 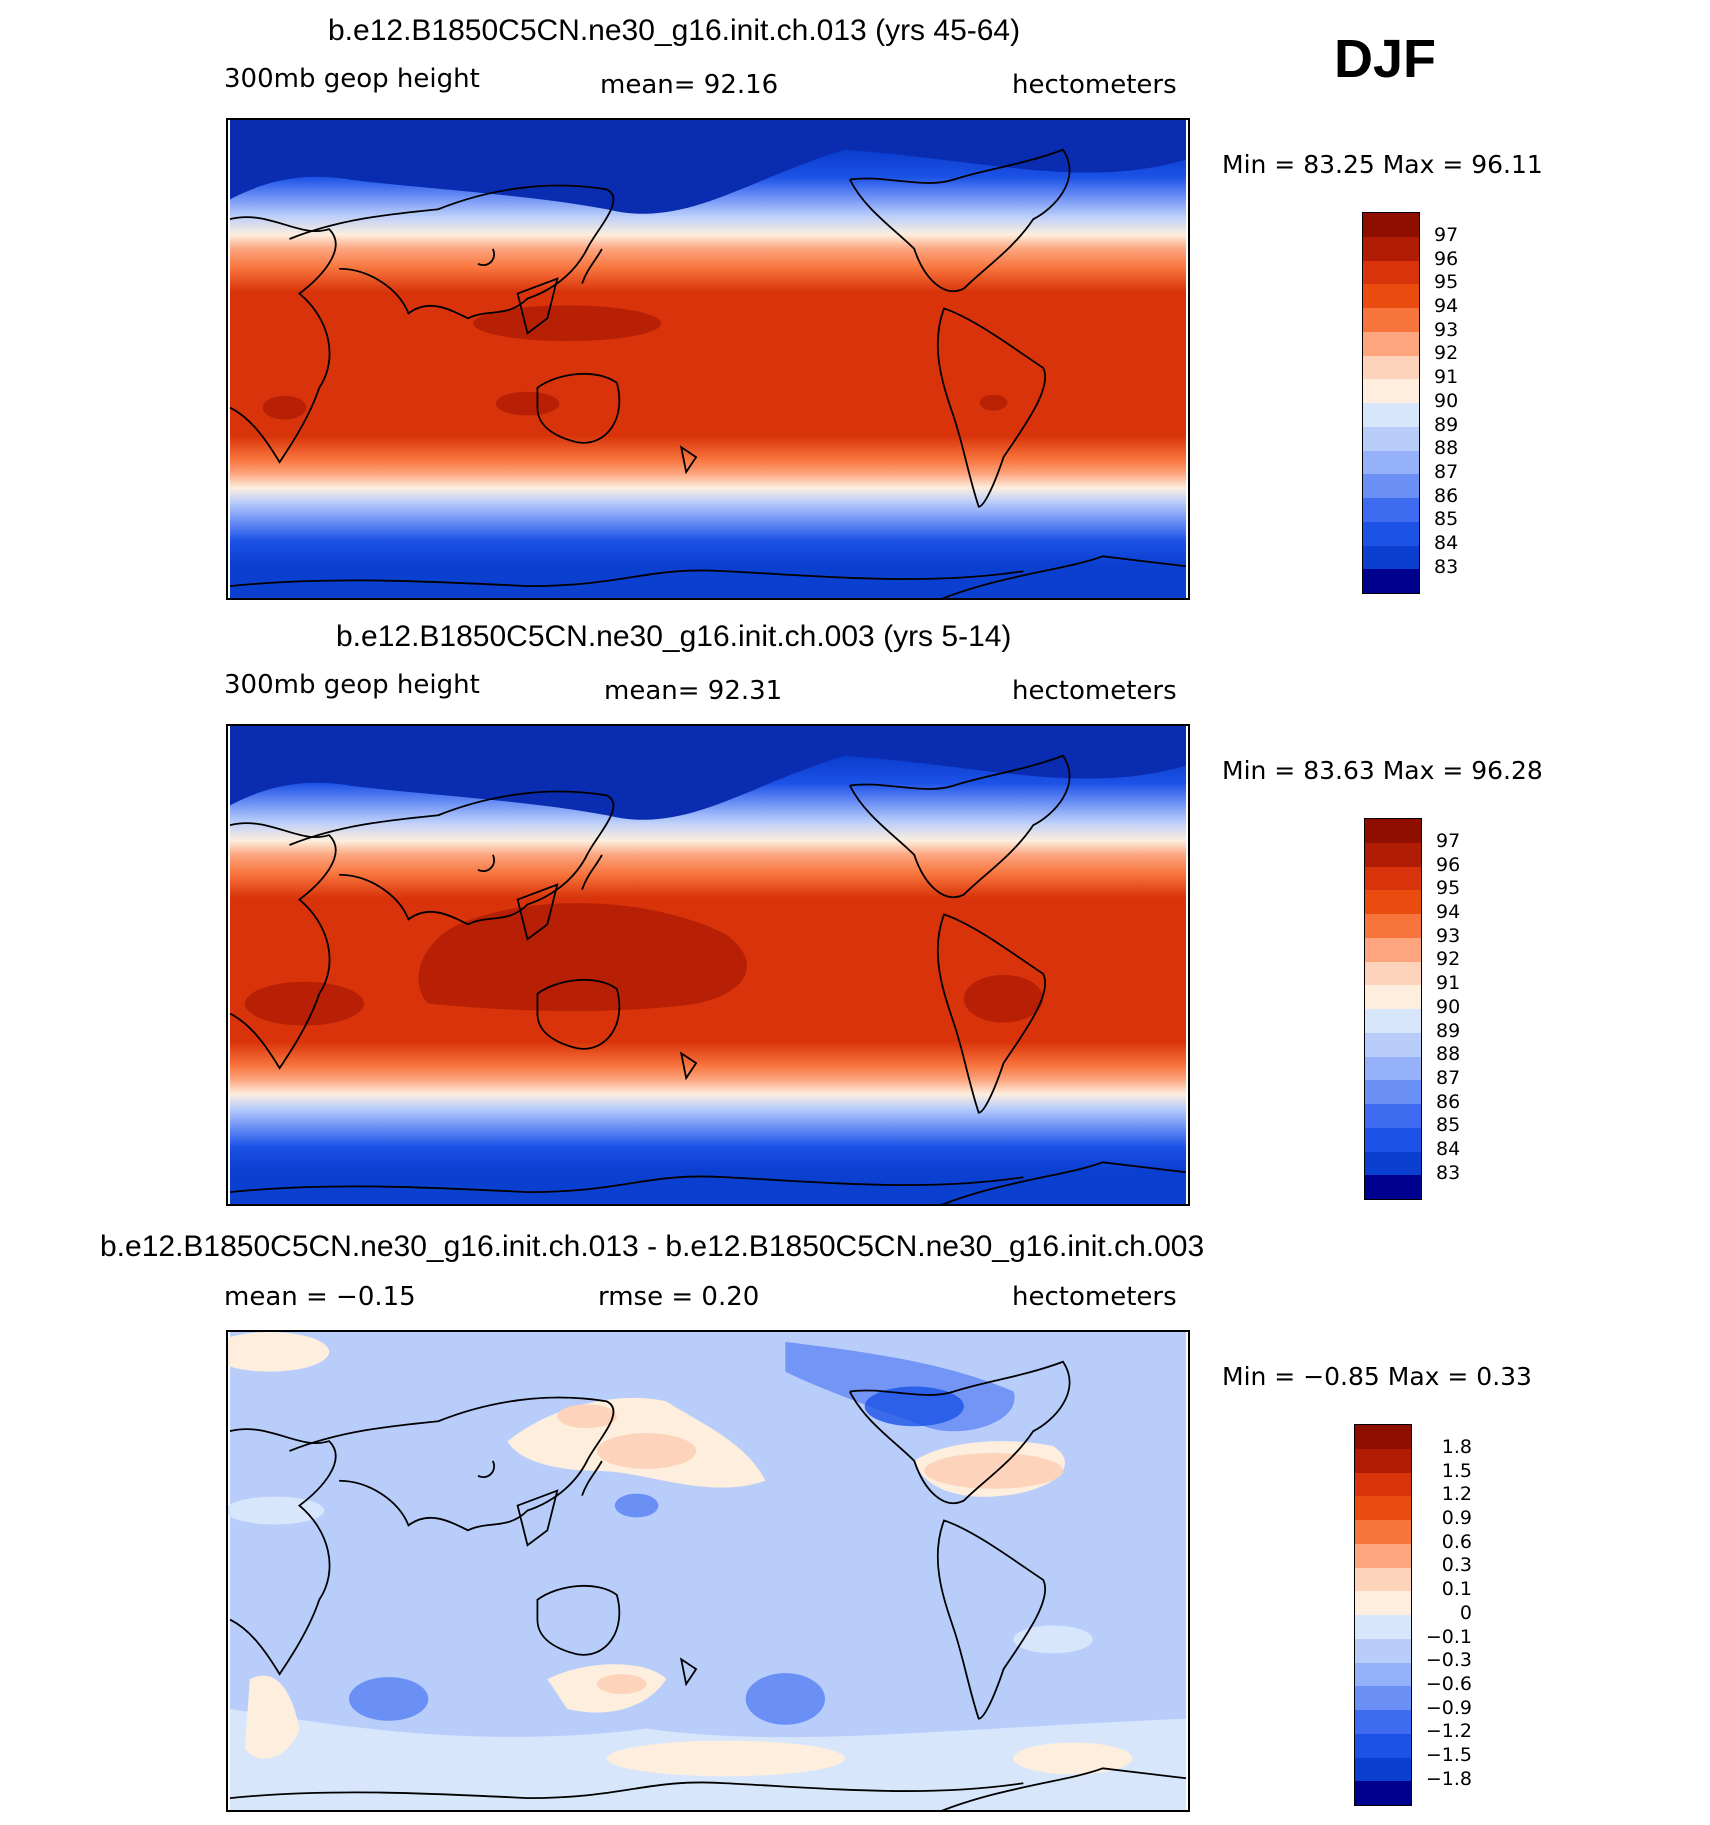 What do you see at coordinates (679, 1297) in the screenshot?
I see `panel3-rmse-label: rmse = 0.20` at bounding box center [679, 1297].